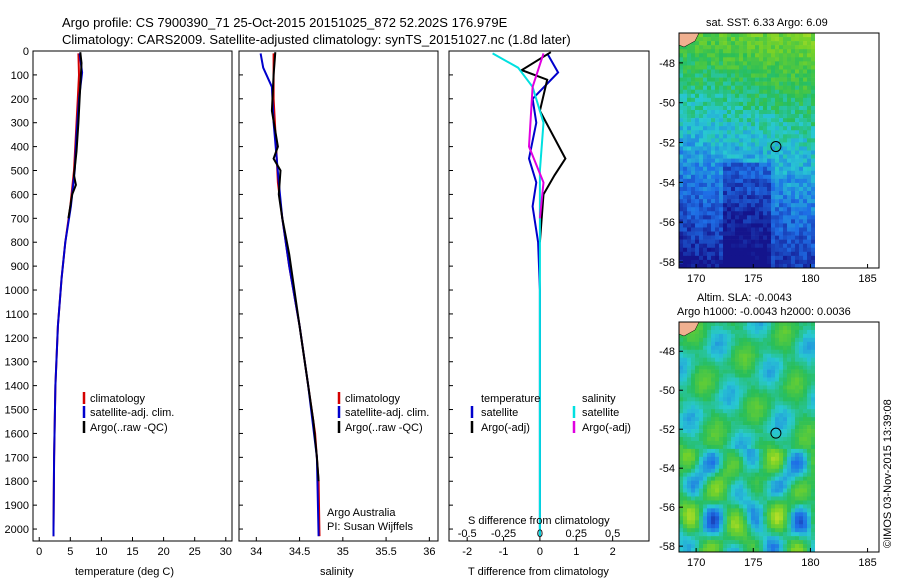  What do you see at coordinates (17, 339) in the screenshot?
I see `y-tick-label: 1200` at bounding box center [17, 339].